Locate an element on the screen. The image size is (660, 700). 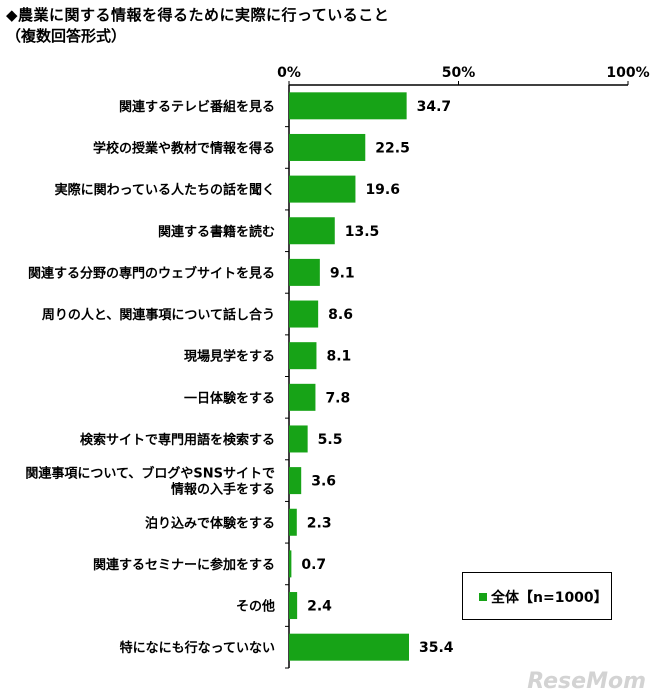
category-label: 現場見学をする is located at coordinates (229, 357).